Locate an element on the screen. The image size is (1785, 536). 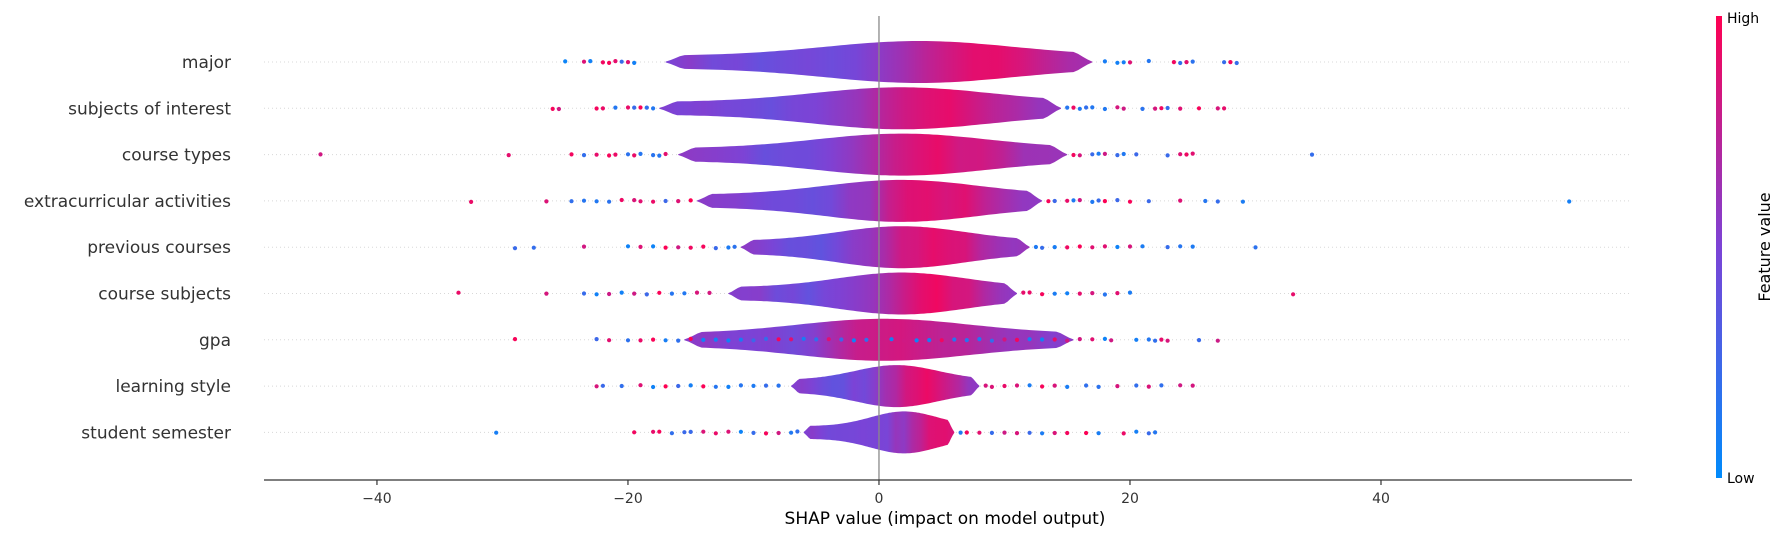
feature-label: course subjects is located at coordinates (164, 295).